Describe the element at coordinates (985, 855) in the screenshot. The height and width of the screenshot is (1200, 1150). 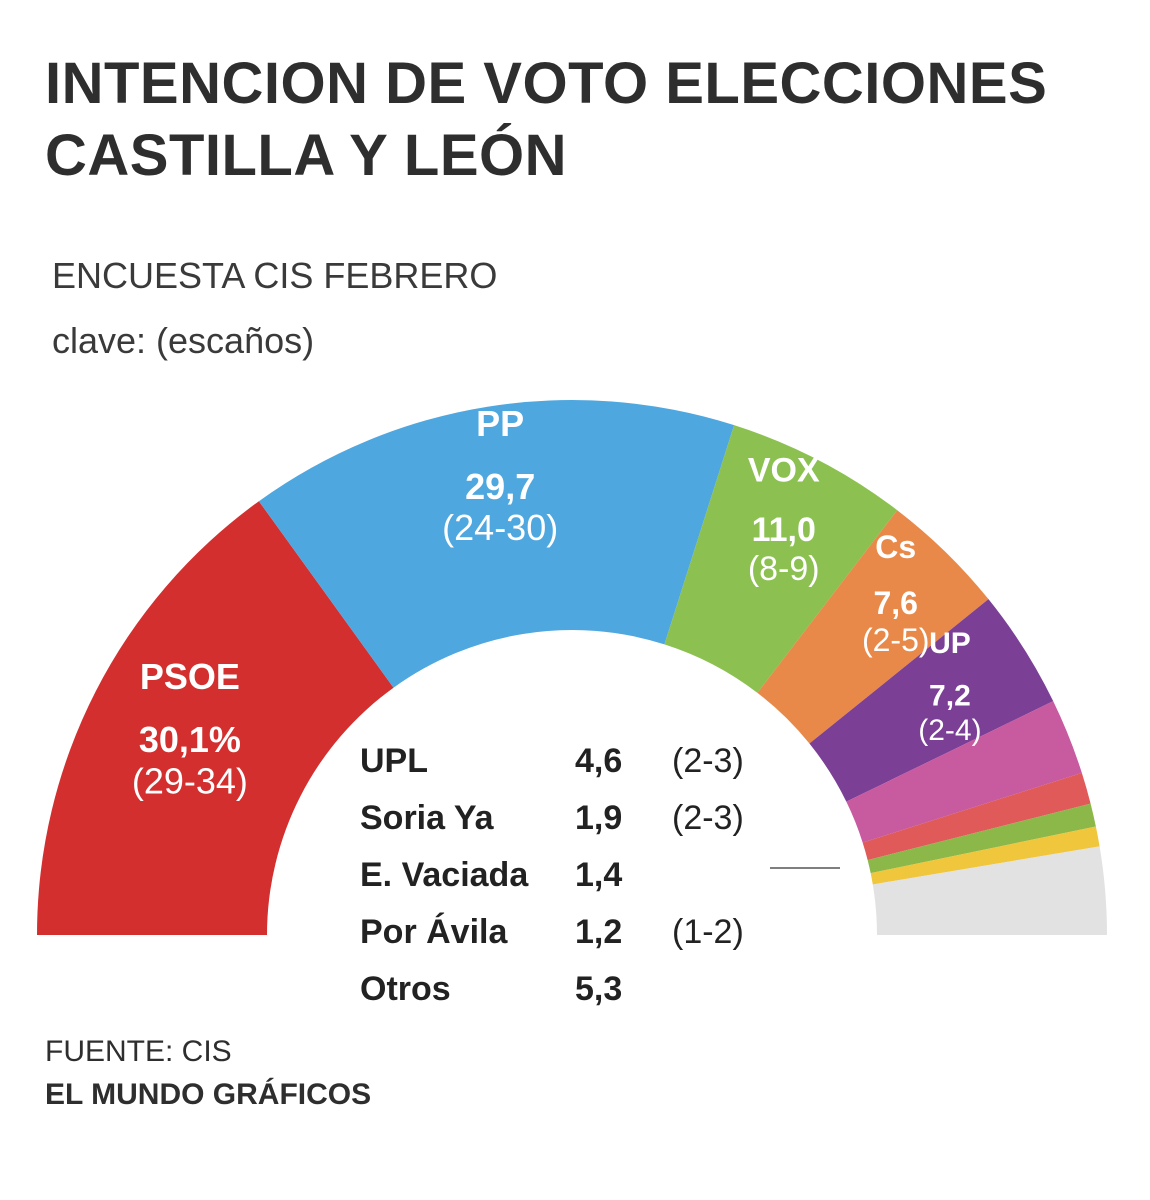
I see `segment-por-avila` at that location.